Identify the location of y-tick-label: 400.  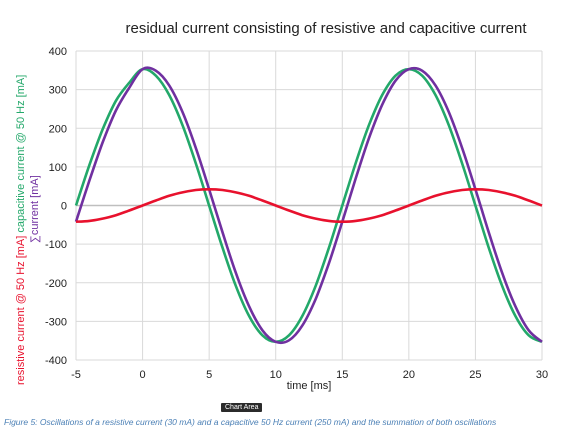
(58, 52).